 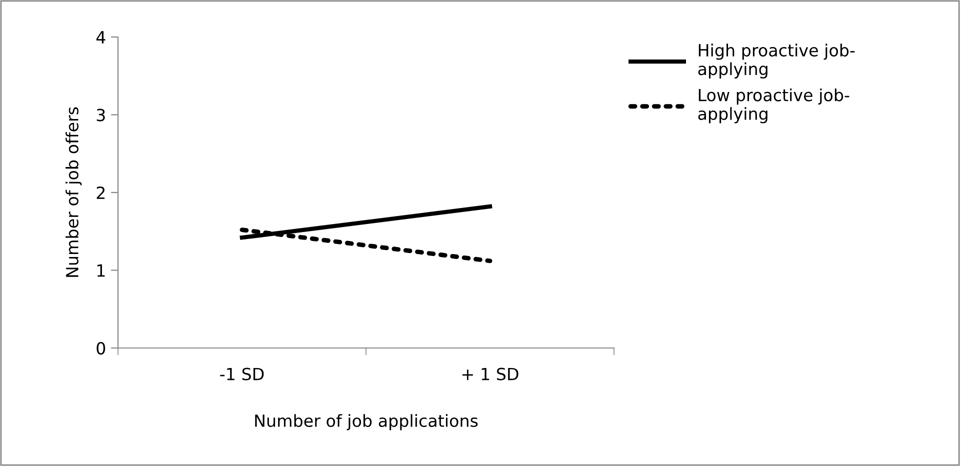 What do you see at coordinates (101, 37) in the screenshot?
I see `y-tick-label: 4` at bounding box center [101, 37].